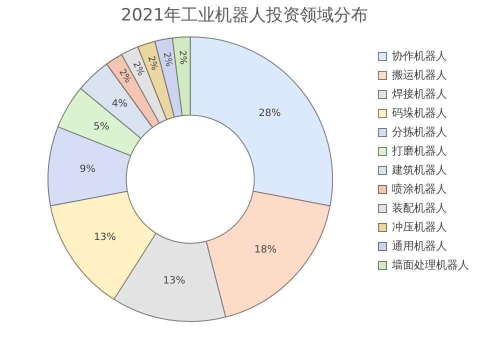  What do you see at coordinates (419, 75) in the screenshot?
I see `legend-label: 搬运机器人` at bounding box center [419, 75].